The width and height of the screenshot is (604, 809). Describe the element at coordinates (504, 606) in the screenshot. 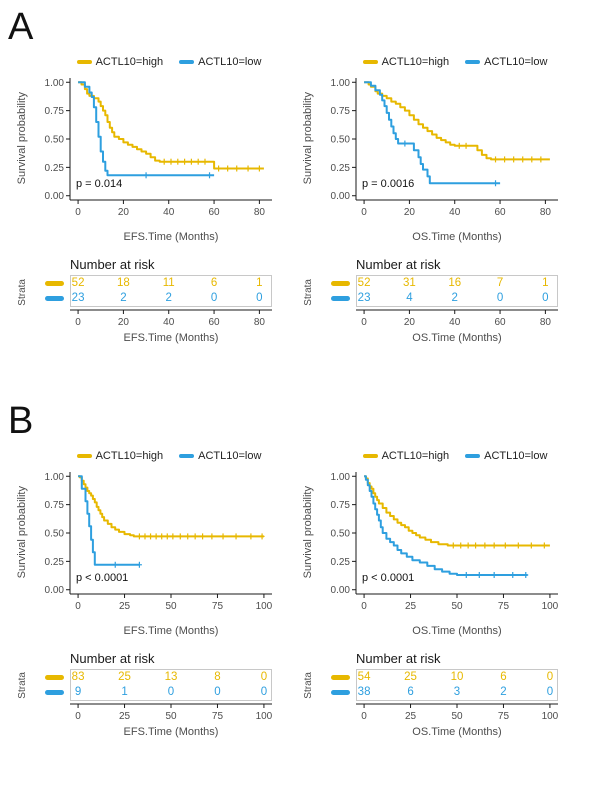

I see `x-tick-label: 75` at that location.